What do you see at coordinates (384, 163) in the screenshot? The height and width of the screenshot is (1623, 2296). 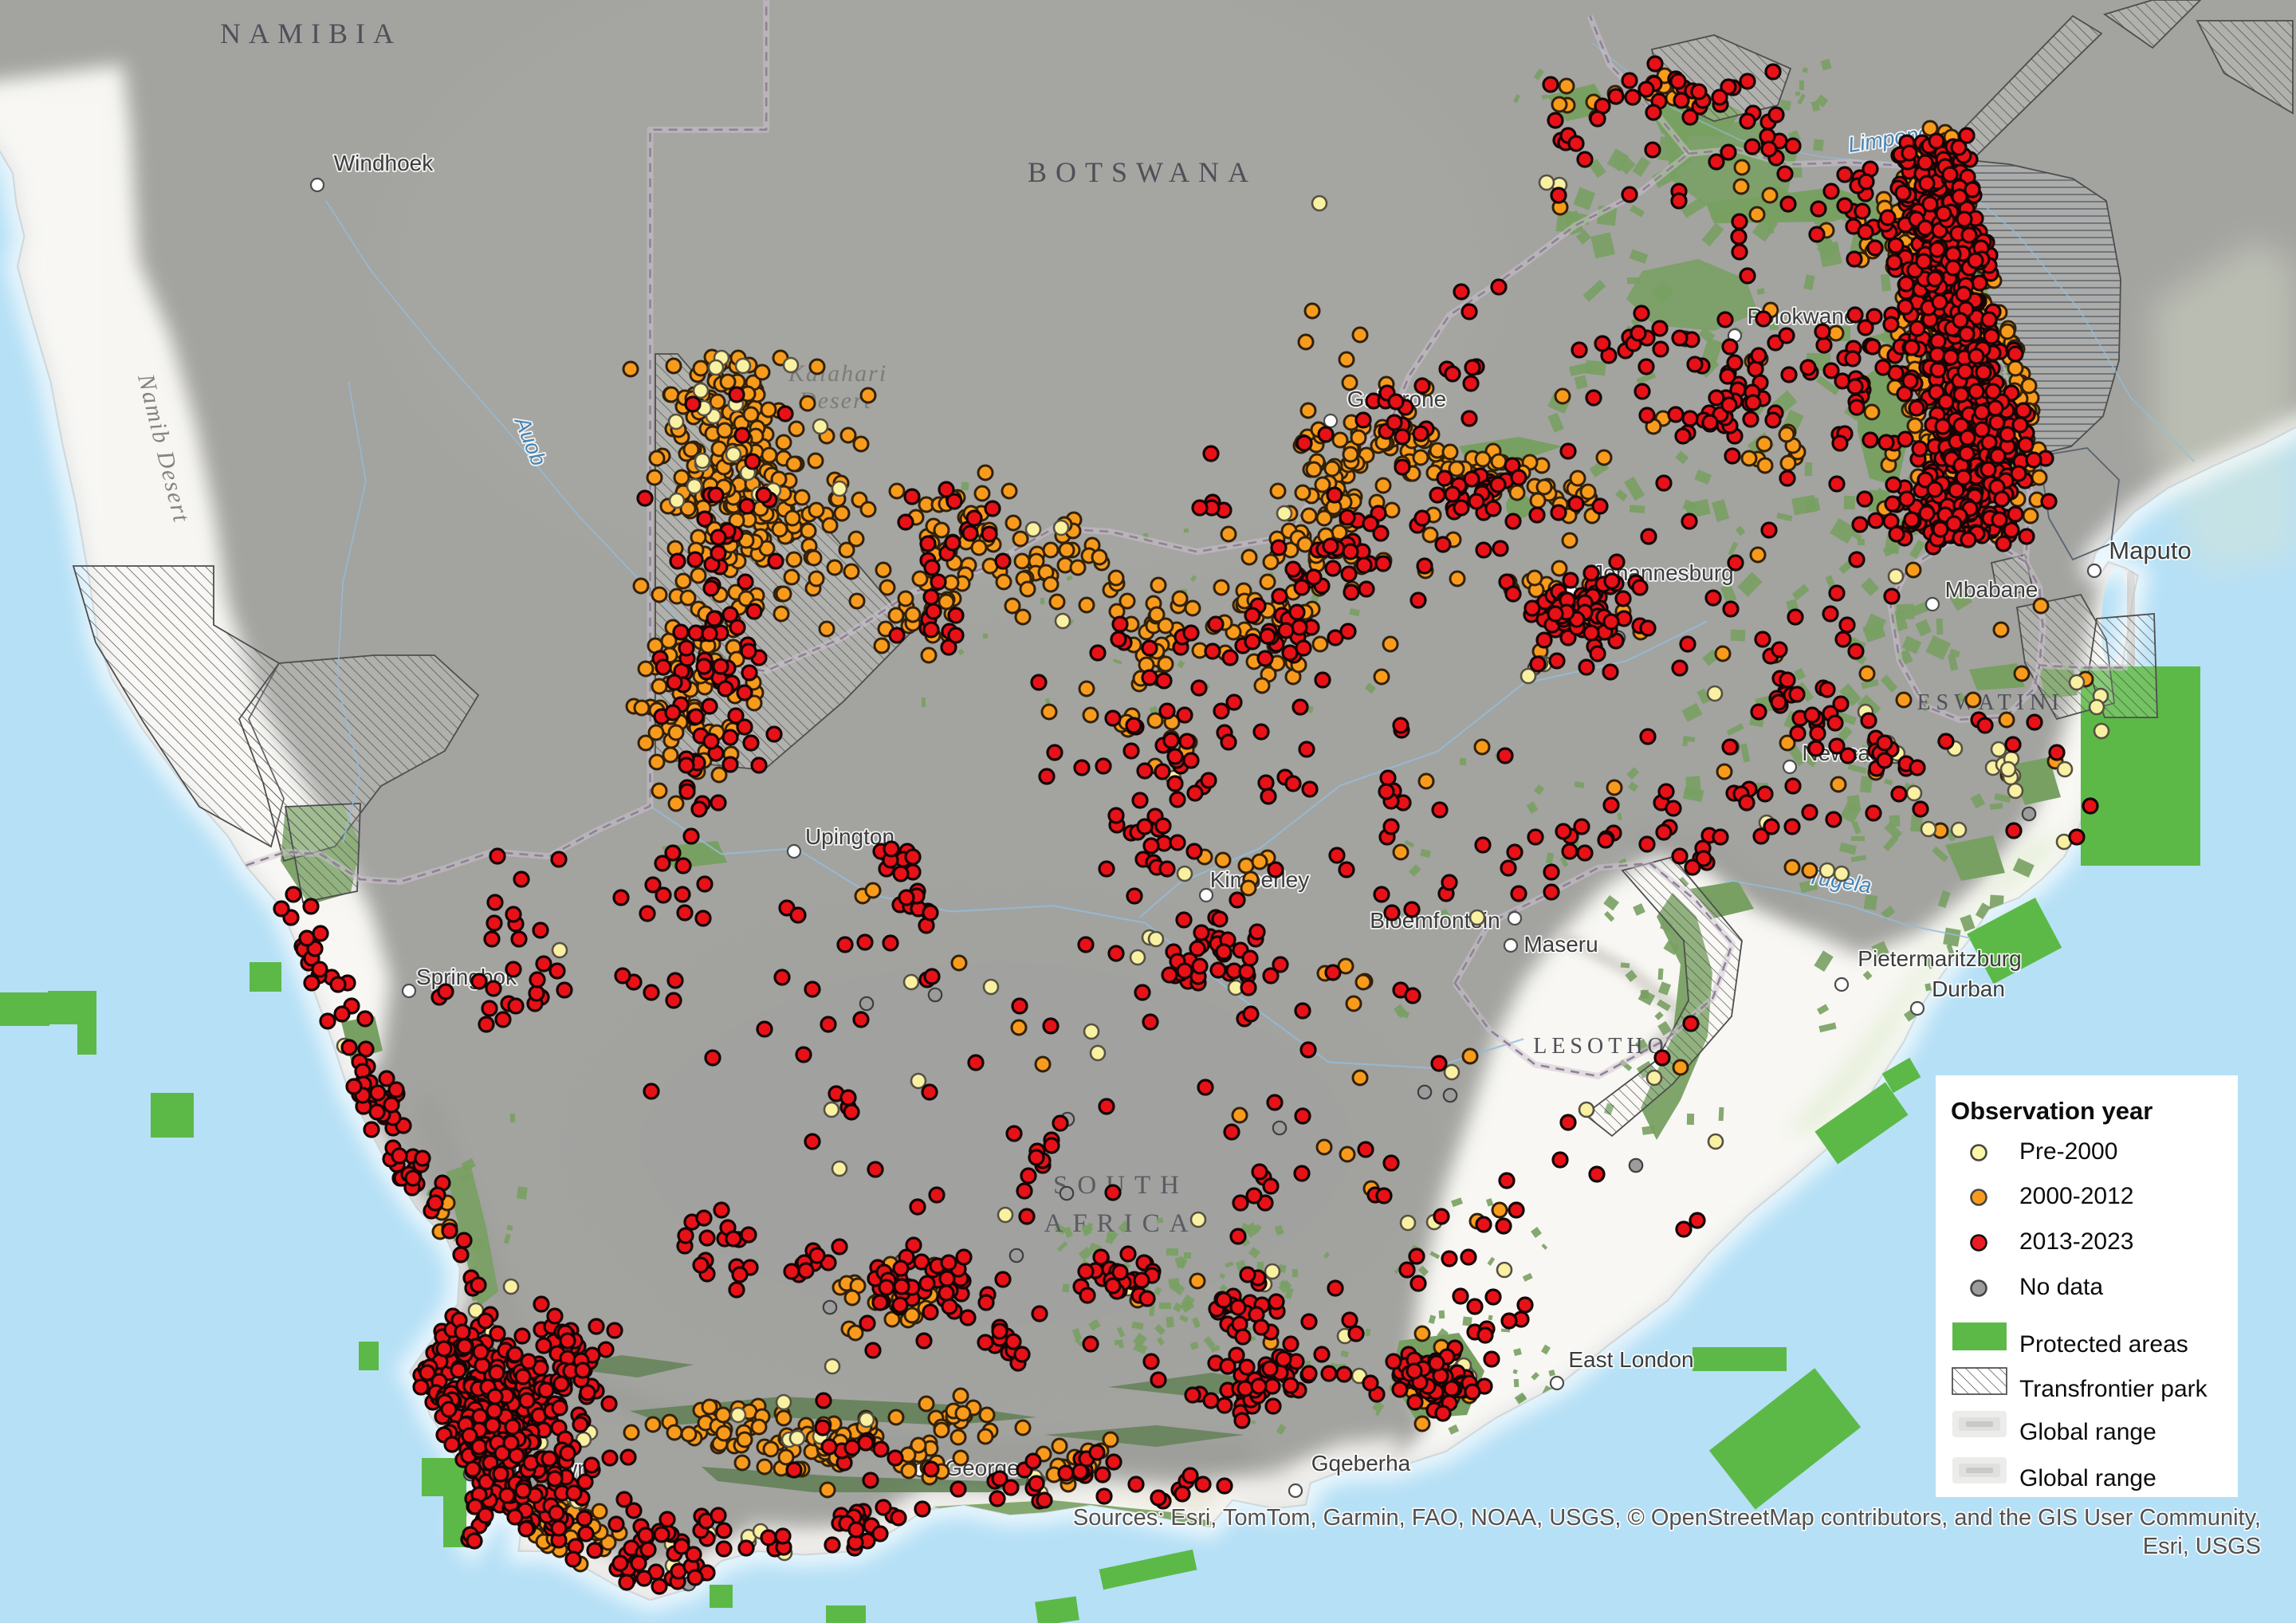 I see `svg-text: Windhoek` at bounding box center [384, 163].